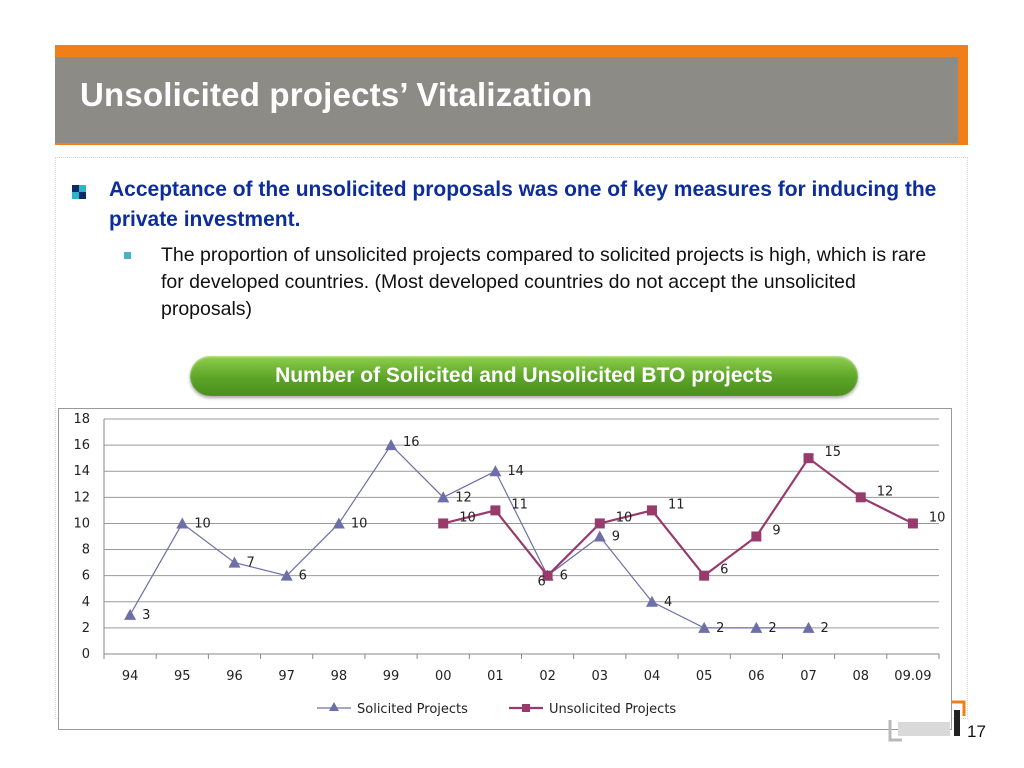  What do you see at coordinates (808, 676) in the screenshot?
I see `x-tick-label: 07` at bounding box center [808, 676].